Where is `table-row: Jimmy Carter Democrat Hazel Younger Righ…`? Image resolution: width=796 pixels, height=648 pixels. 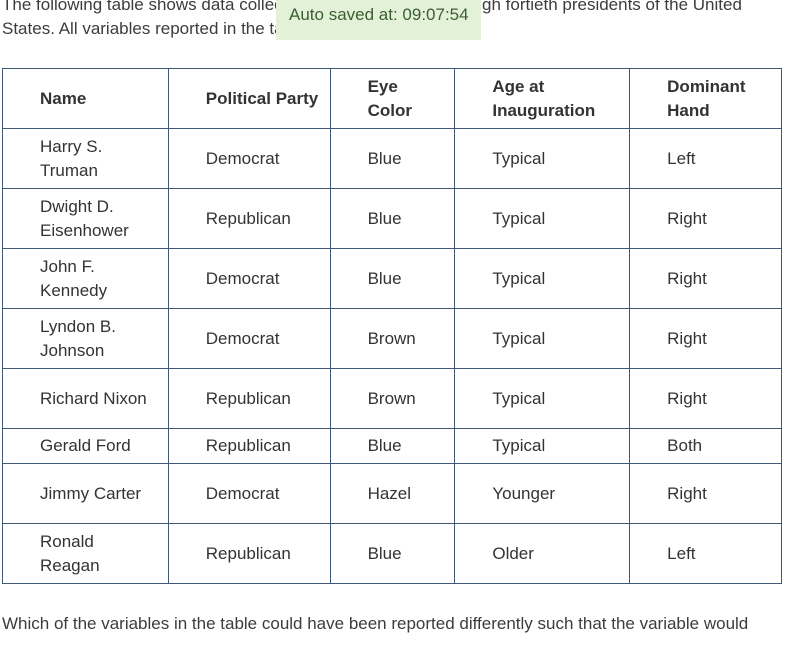
table-row: Jimmy Carter Democrat Hazel Younger Righ… is located at coordinates (392, 493).